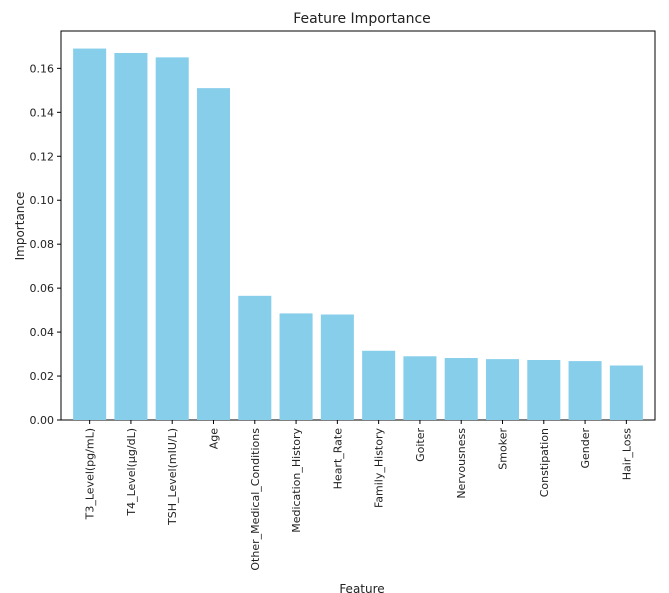  What do you see at coordinates (131, 472) in the screenshot?
I see `x-tick-label-1: T4_Level(μg/dL)` at bounding box center [131, 472].